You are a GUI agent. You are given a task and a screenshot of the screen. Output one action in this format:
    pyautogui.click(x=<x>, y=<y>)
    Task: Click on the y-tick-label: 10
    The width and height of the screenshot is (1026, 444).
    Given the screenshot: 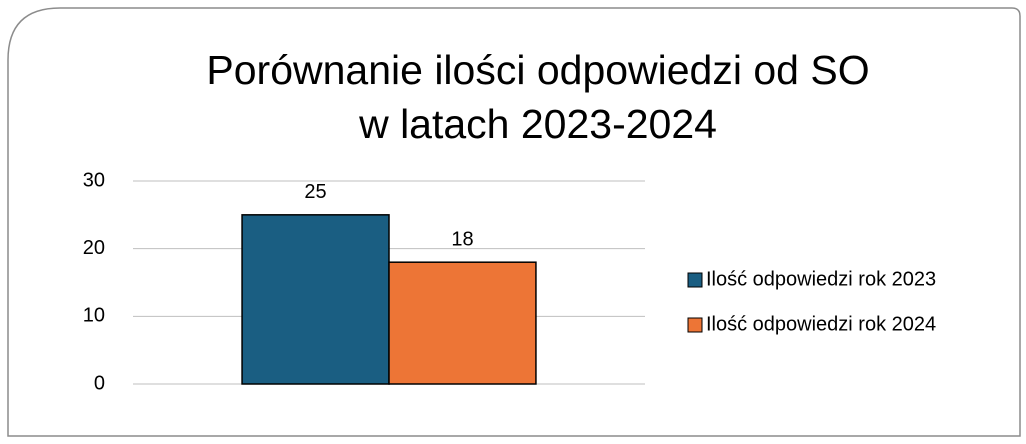 What is the action you would take?
    pyautogui.click(x=94, y=316)
    